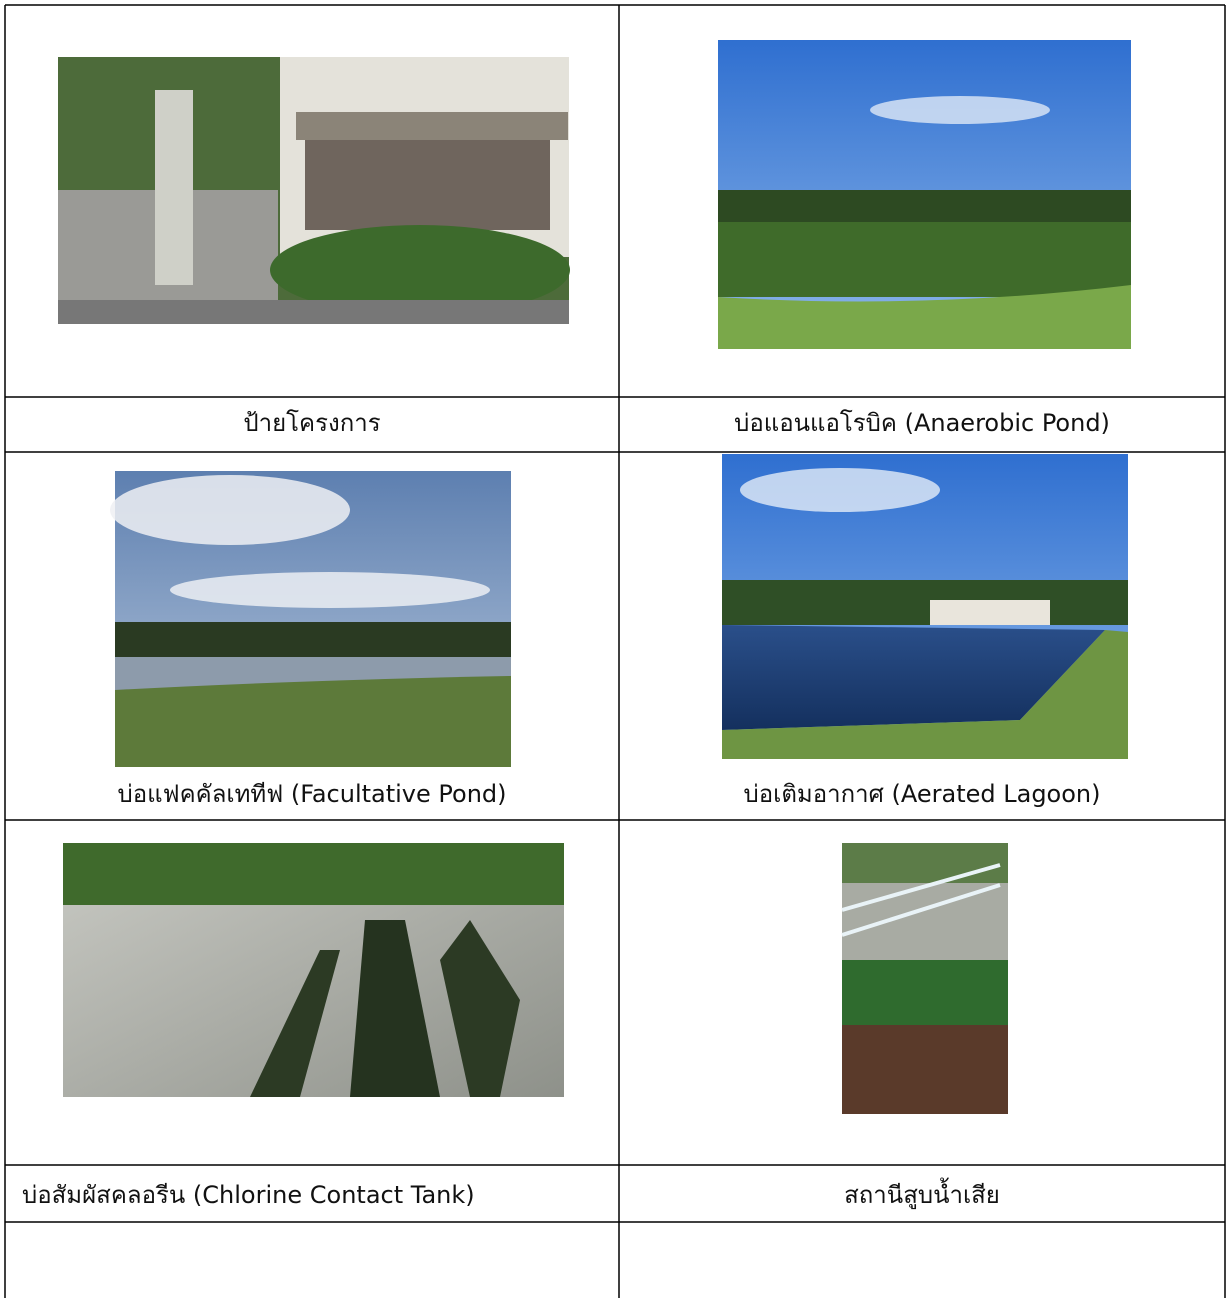  Describe the element at coordinates (925, 606) in the screenshot. I see `photo-aerated-lagoon` at that location.